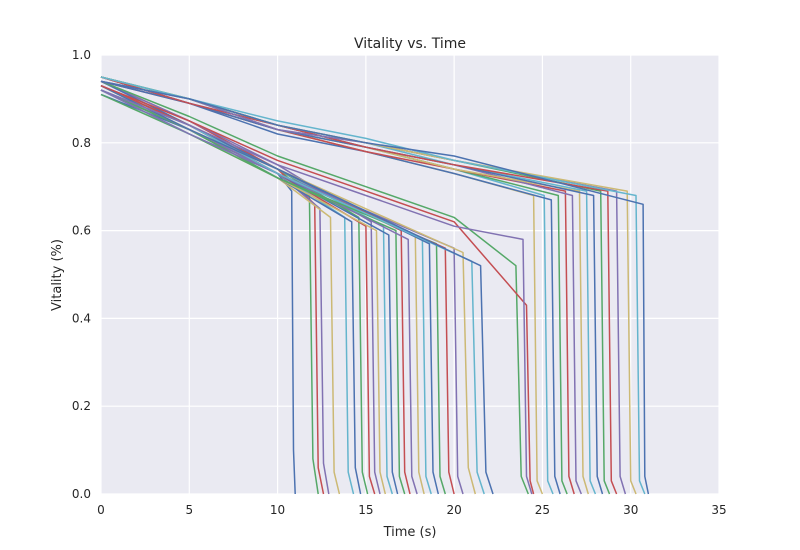  Describe the element at coordinates (57, 275) in the screenshot. I see `y-axis-label: Vitality (%)` at that location.